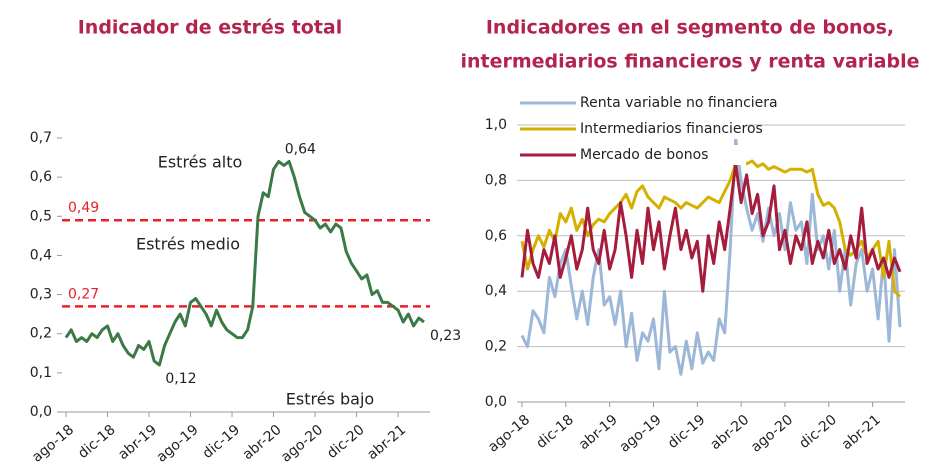 The height and width of the screenshot is (476, 939). What do you see at coordinates (41, 216) in the screenshot?
I see `y-tick-label: 0,5` at bounding box center [41, 216].